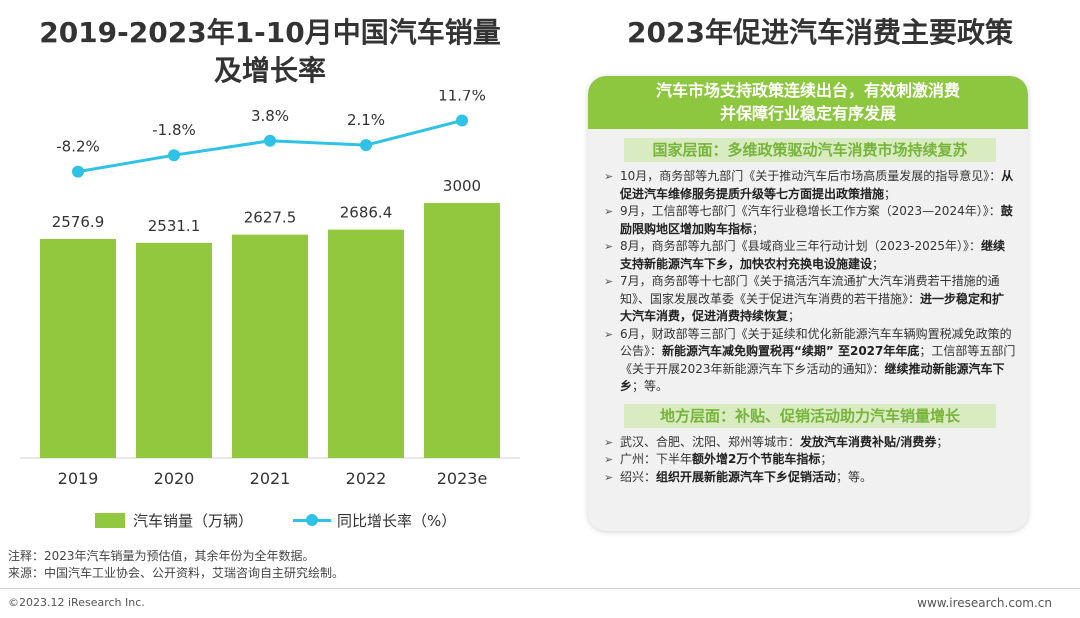  What do you see at coordinates (807, 113) in the screenshot?
I see `panel-header-line2: 并保障行业稳定有序发展` at bounding box center [807, 113].